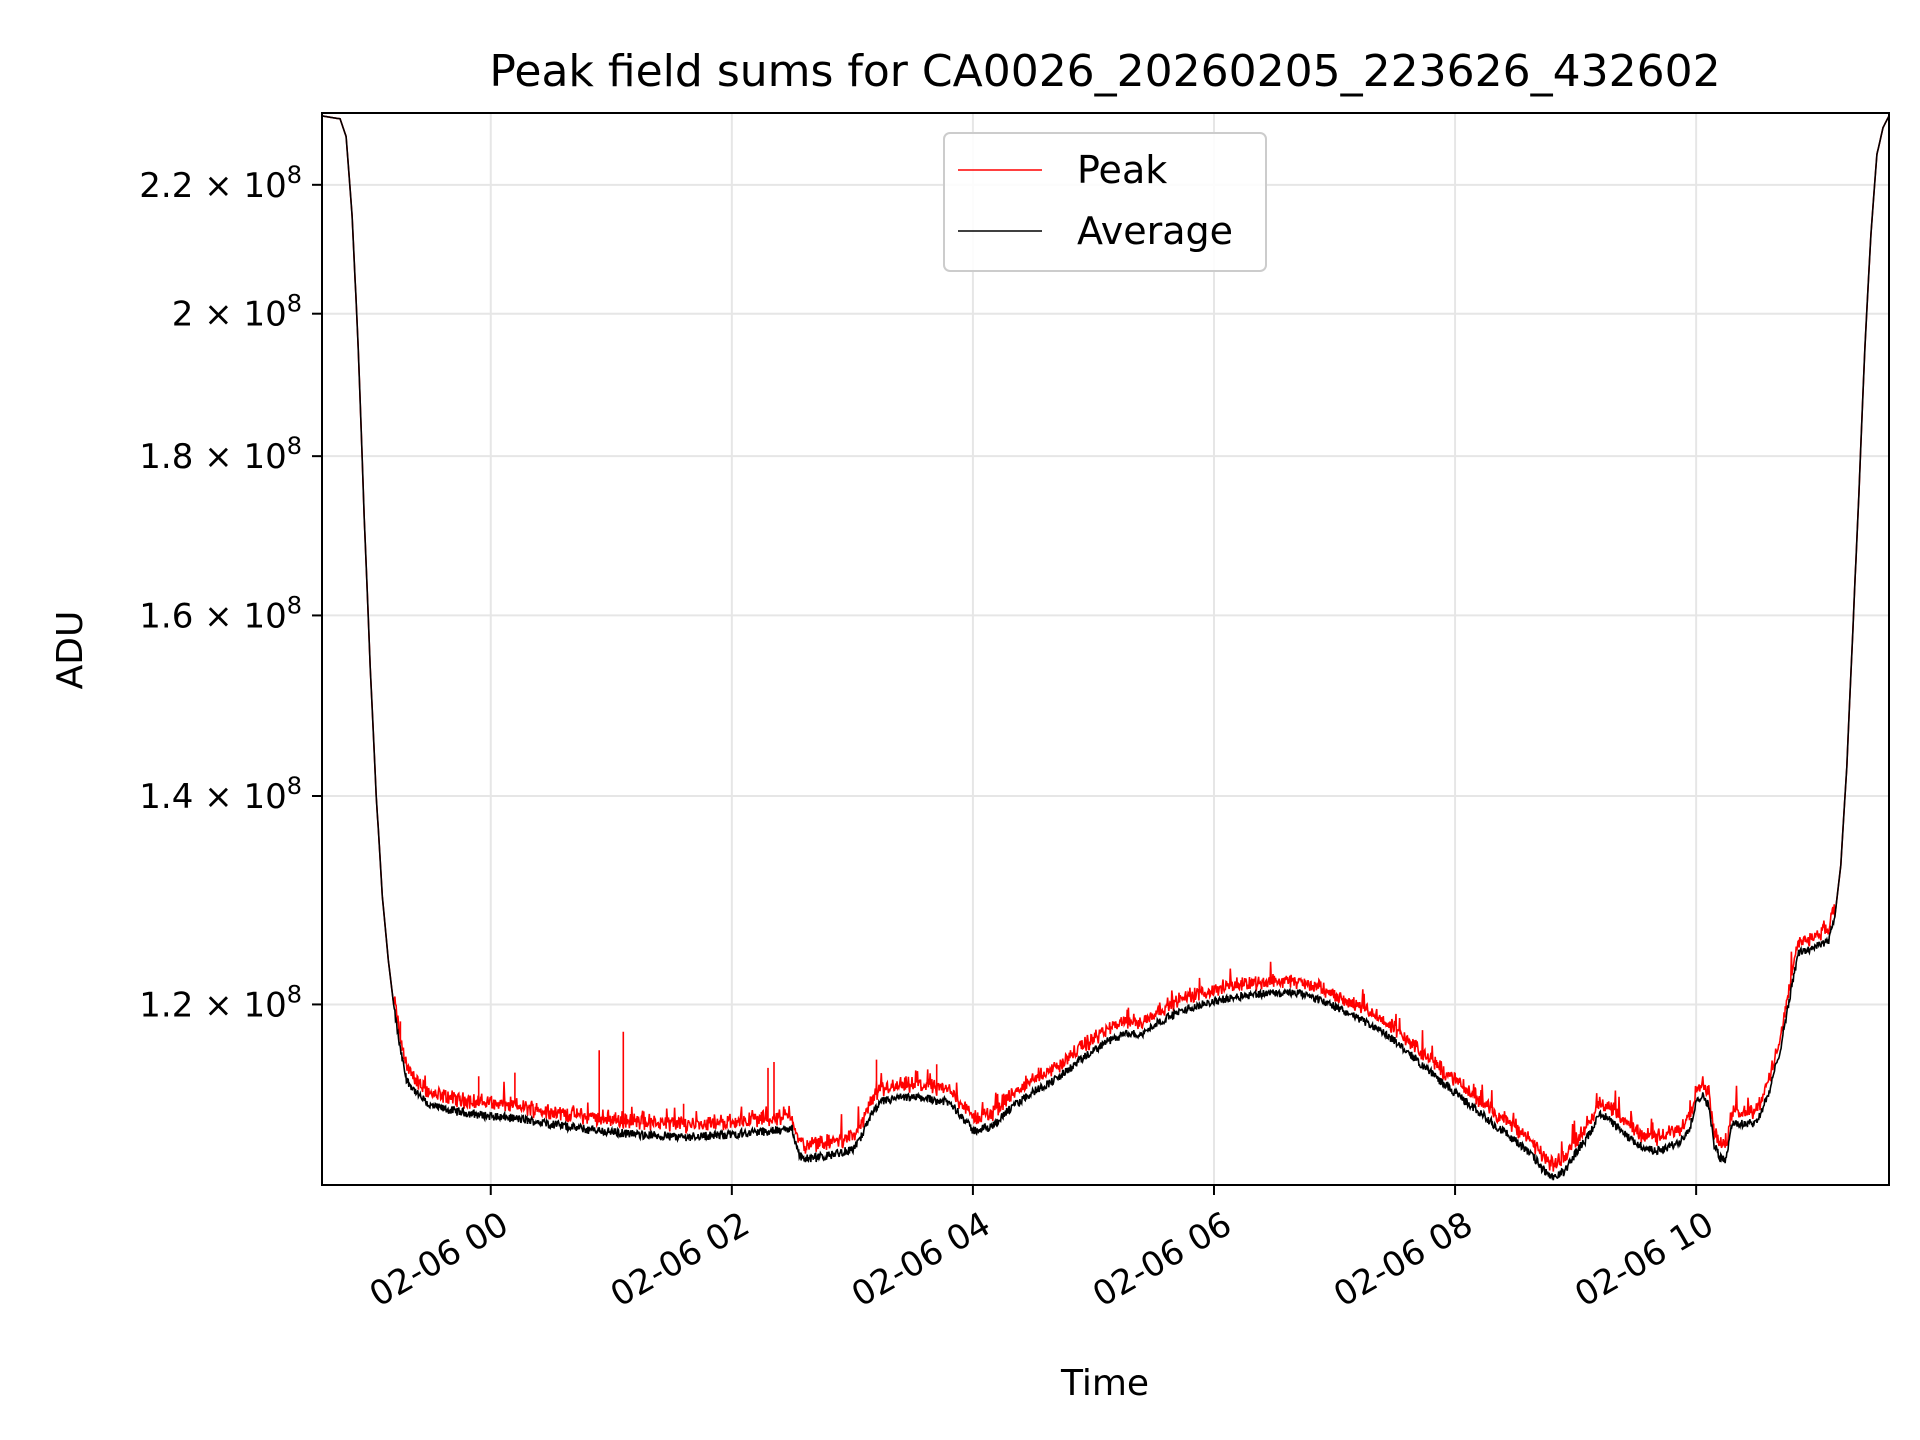 This screenshot has height=1440, width=1920. Describe the element at coordinates (220, 454) in the screenshot. I see `y-tick-label: 1.8 × 108` at that location.